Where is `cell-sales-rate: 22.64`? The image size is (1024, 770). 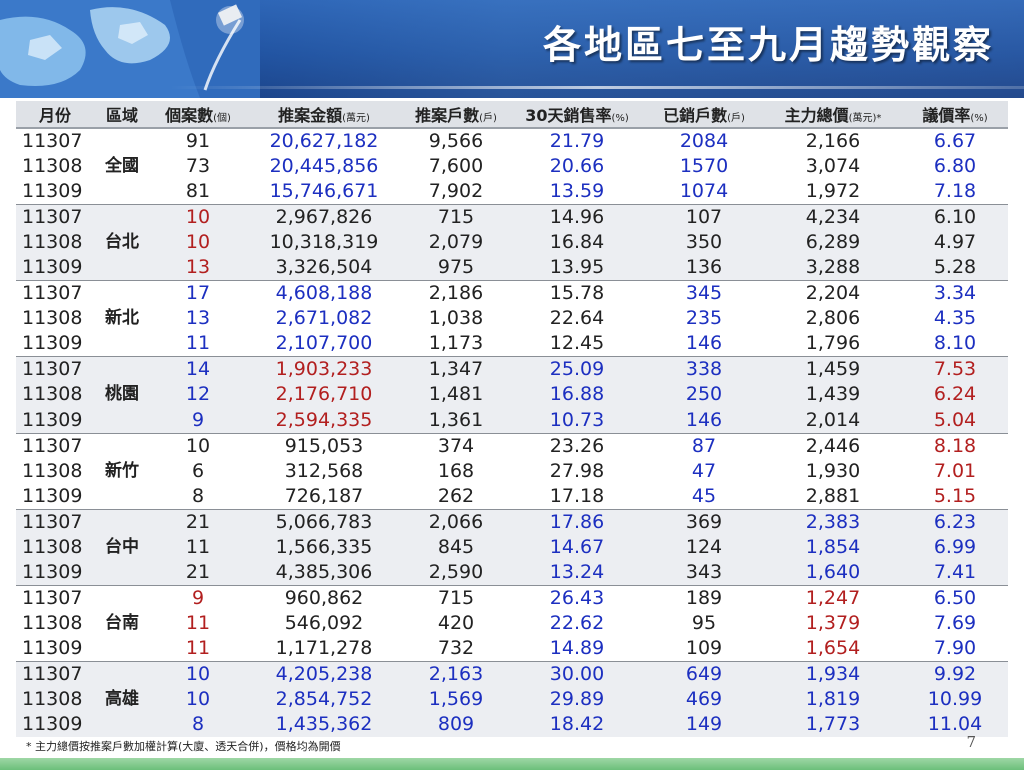
cell-sales-rate: 22.64 is located at coordinates (577, 319).